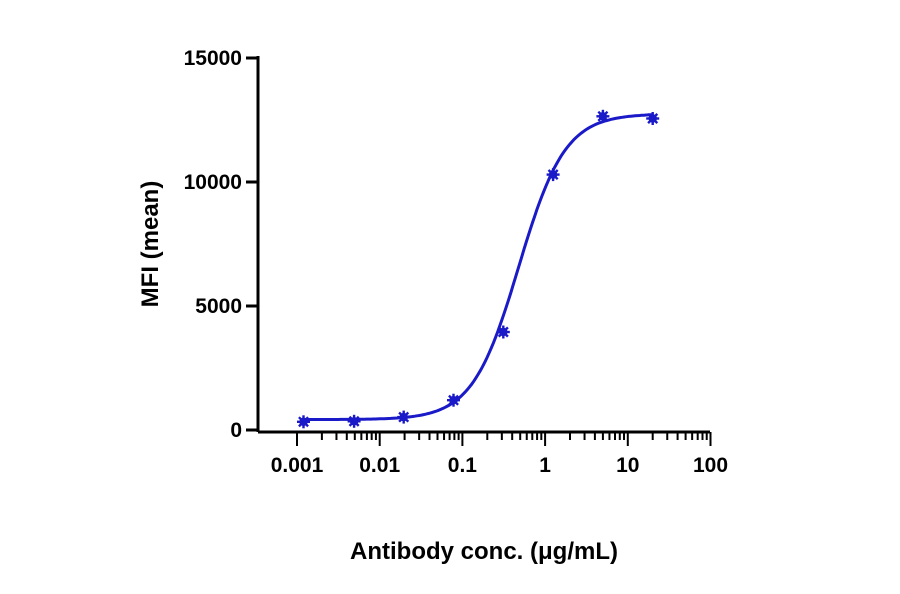 This screenshot has width=900, height=594. I want to click on y-axis-label: MFI (mean), so click(150, 244).